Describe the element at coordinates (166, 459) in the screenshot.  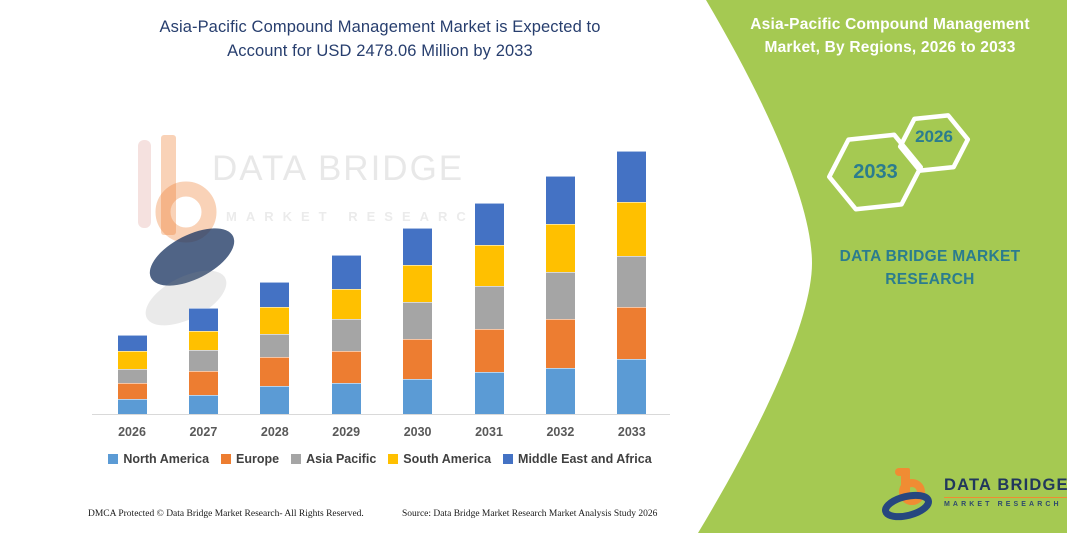
I see `legend-label: North America` at that location.